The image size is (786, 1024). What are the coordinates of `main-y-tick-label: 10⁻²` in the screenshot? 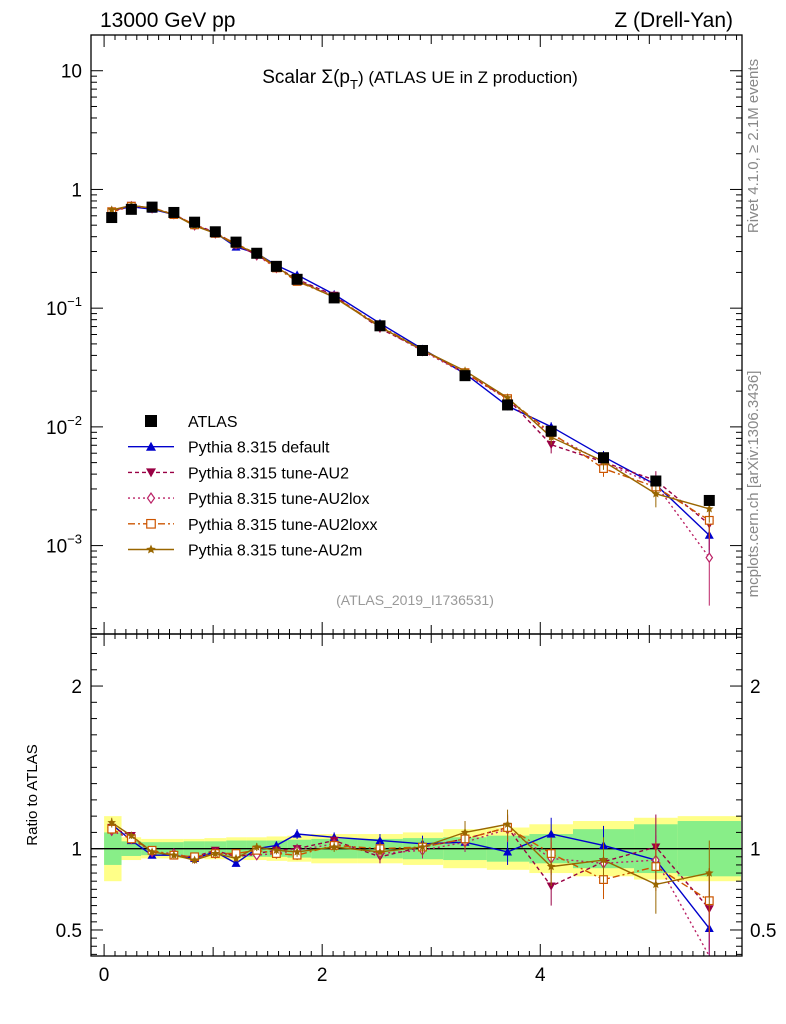 It's located at (64, 426).